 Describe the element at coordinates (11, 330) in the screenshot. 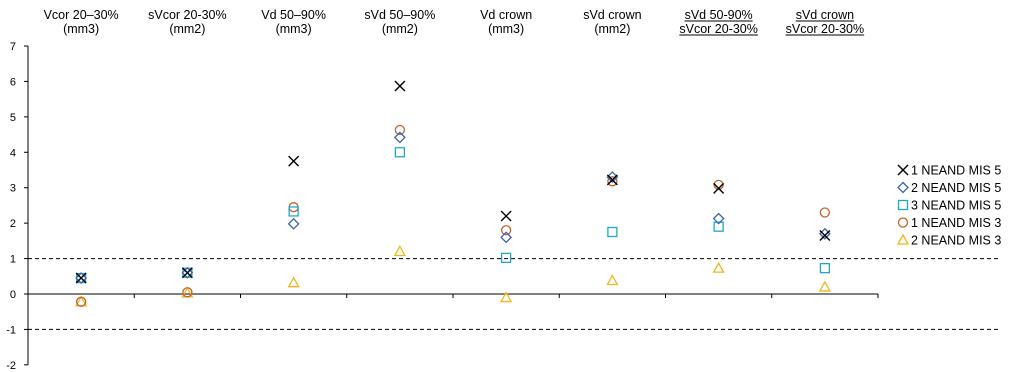

I see `y-tick-label: -1` at that location.